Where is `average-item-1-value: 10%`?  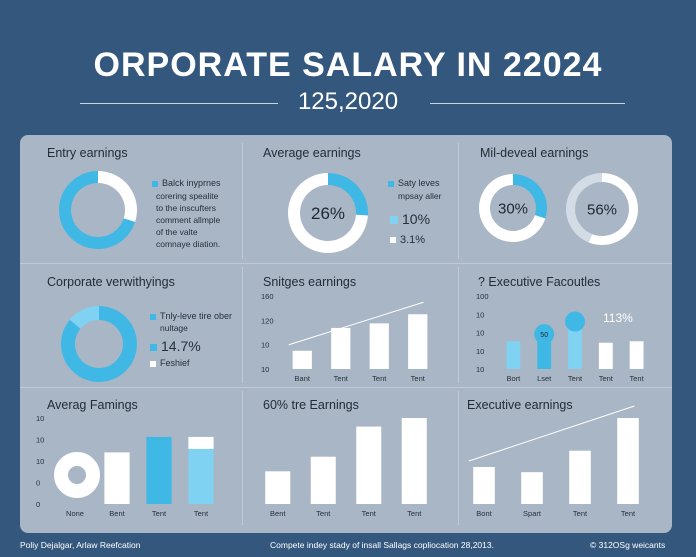
average-item-1-value: 10% is located at coordinates (416, 219).